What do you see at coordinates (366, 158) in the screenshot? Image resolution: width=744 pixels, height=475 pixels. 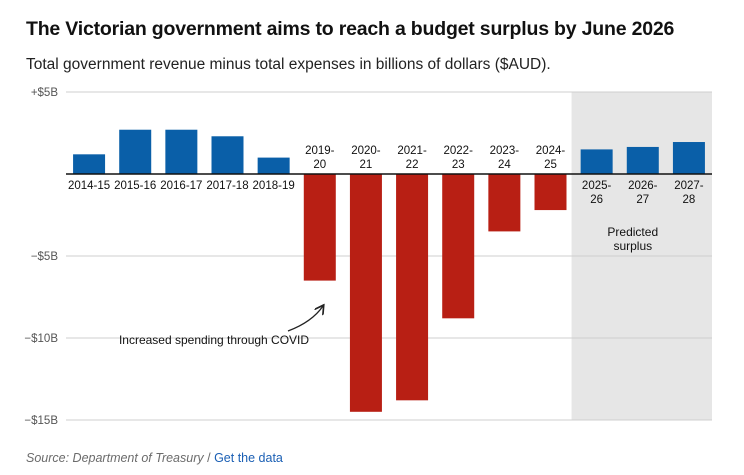 I see `x-tick-label: 2020-21` at bounding box center [366, 158].